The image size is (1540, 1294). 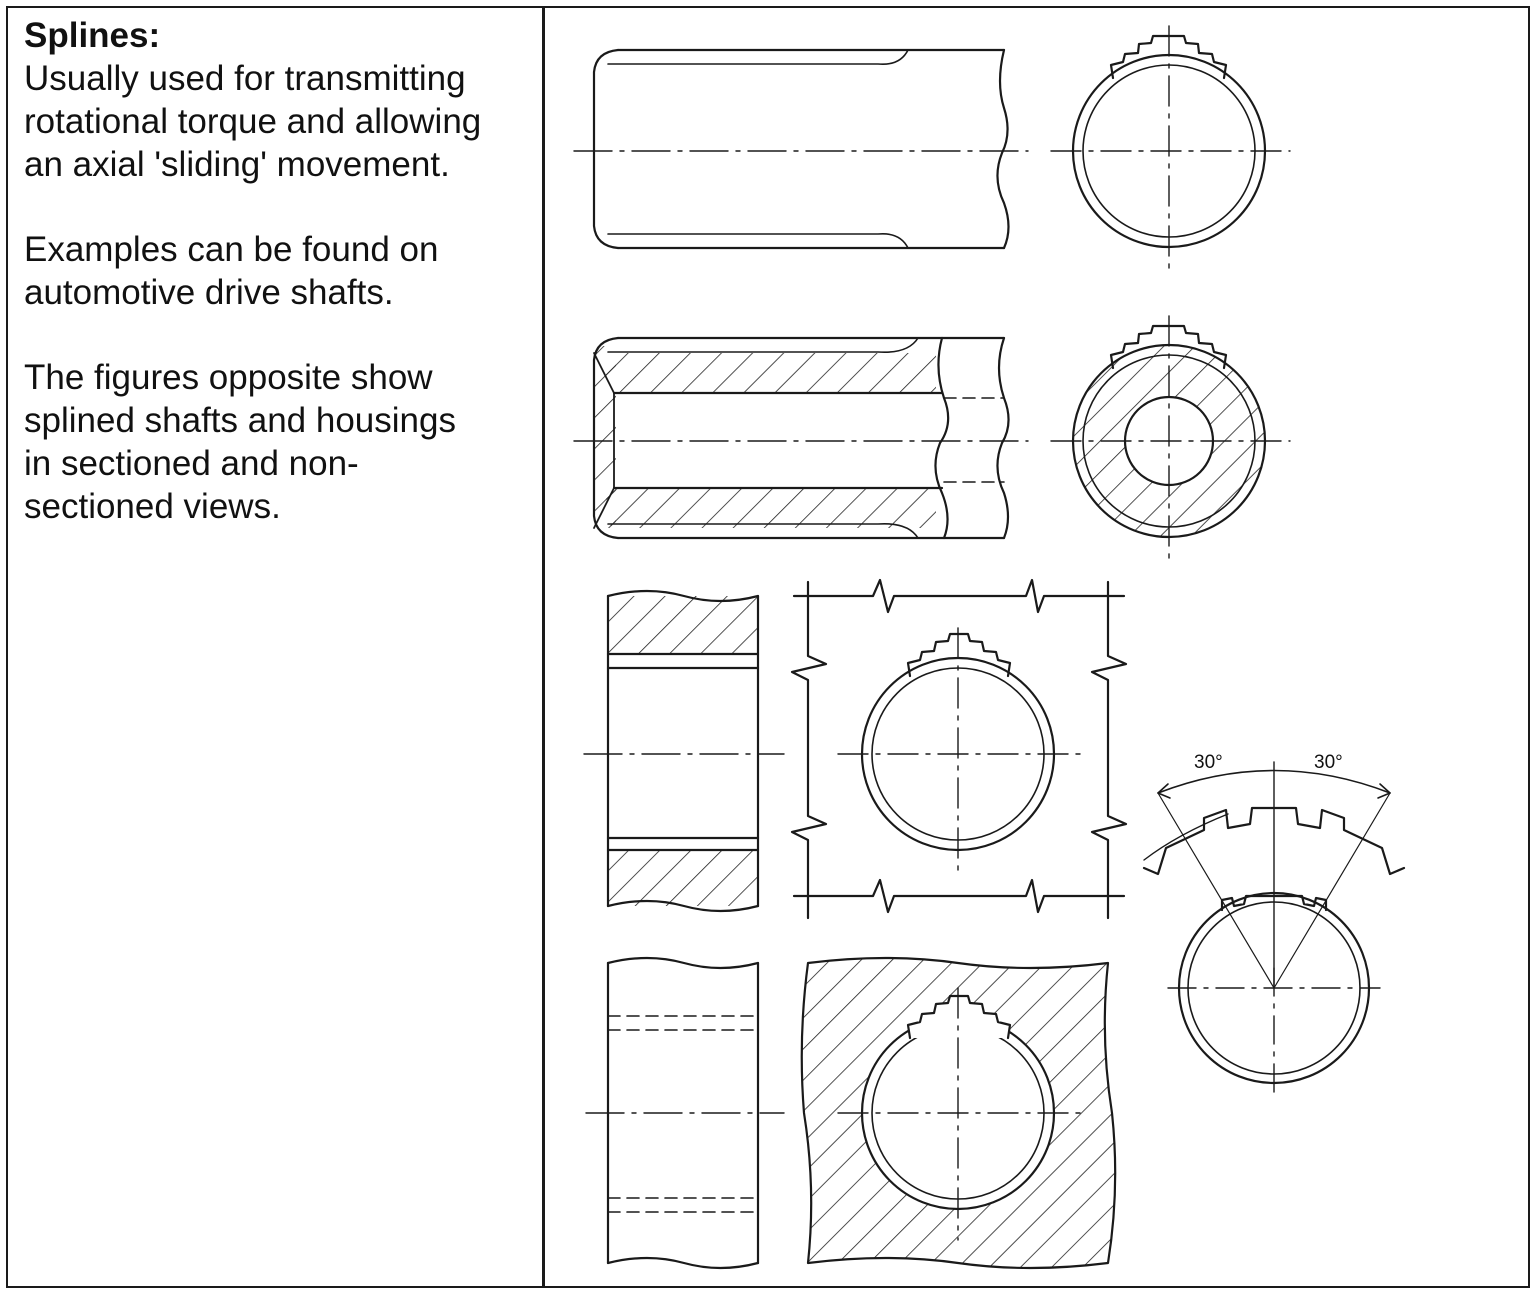 What do you see at coordinates (1274, 926) in the screenshot?
I see `spline-angle-detail: 30° 30°` at bounding box center [1274, 926].